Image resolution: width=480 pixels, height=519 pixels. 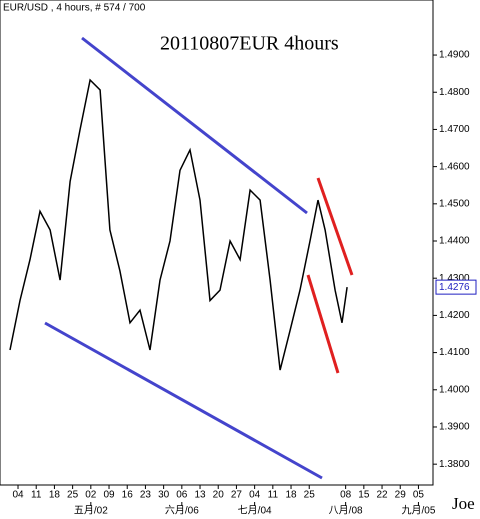 What do you see at coordinates (128, 495) in the screenshot?
I see `x-tick-label: 16` at bounding box center [128, 495].